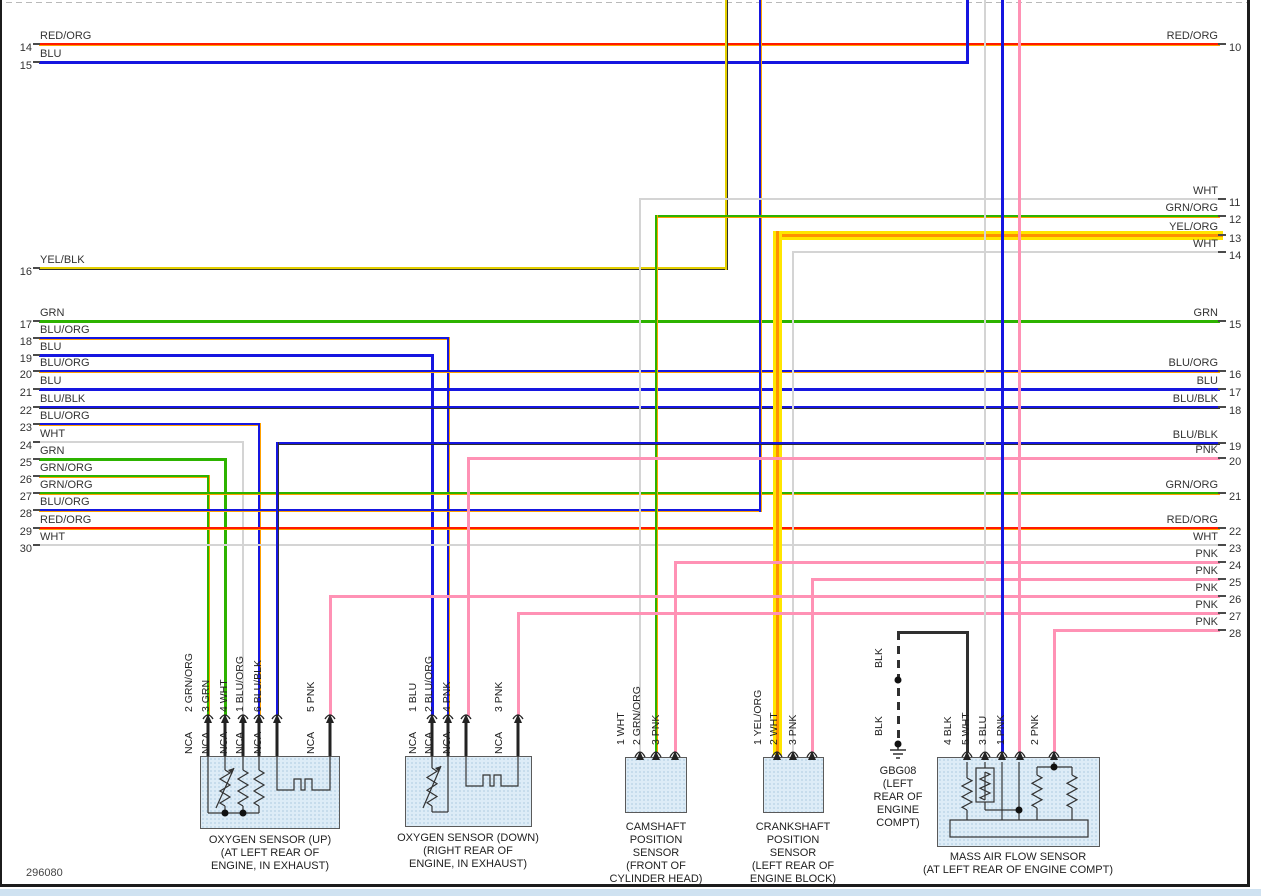 The width and height of the screenshot is (1261, 896). I want to click on wire-wht-maf5, so click(985, 375).